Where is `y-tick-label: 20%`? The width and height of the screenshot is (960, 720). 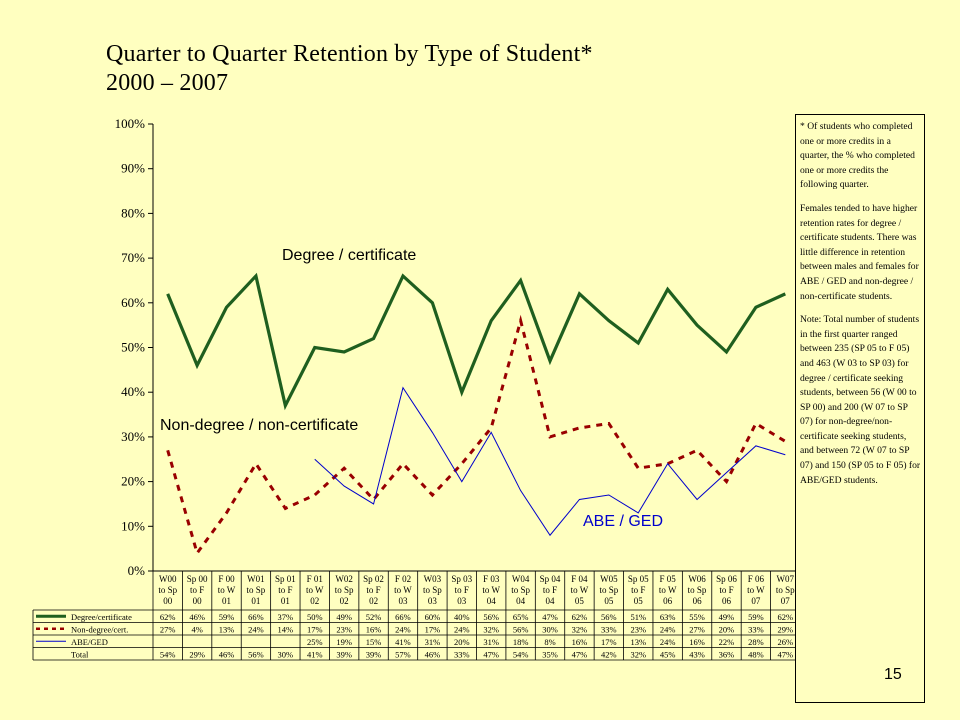 y-tick-label: 20% is located at coordinates (133, 481).